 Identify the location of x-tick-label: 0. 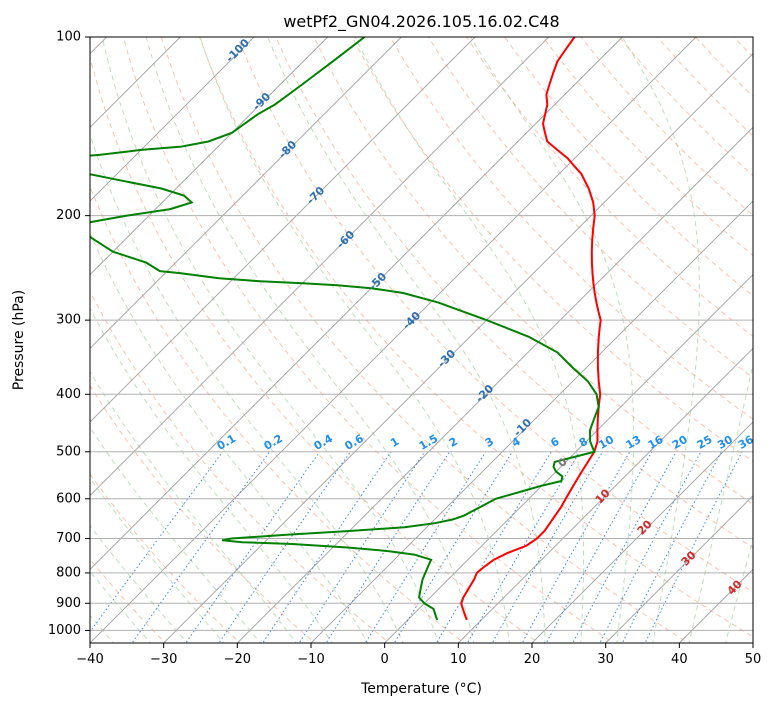
(385, 659).